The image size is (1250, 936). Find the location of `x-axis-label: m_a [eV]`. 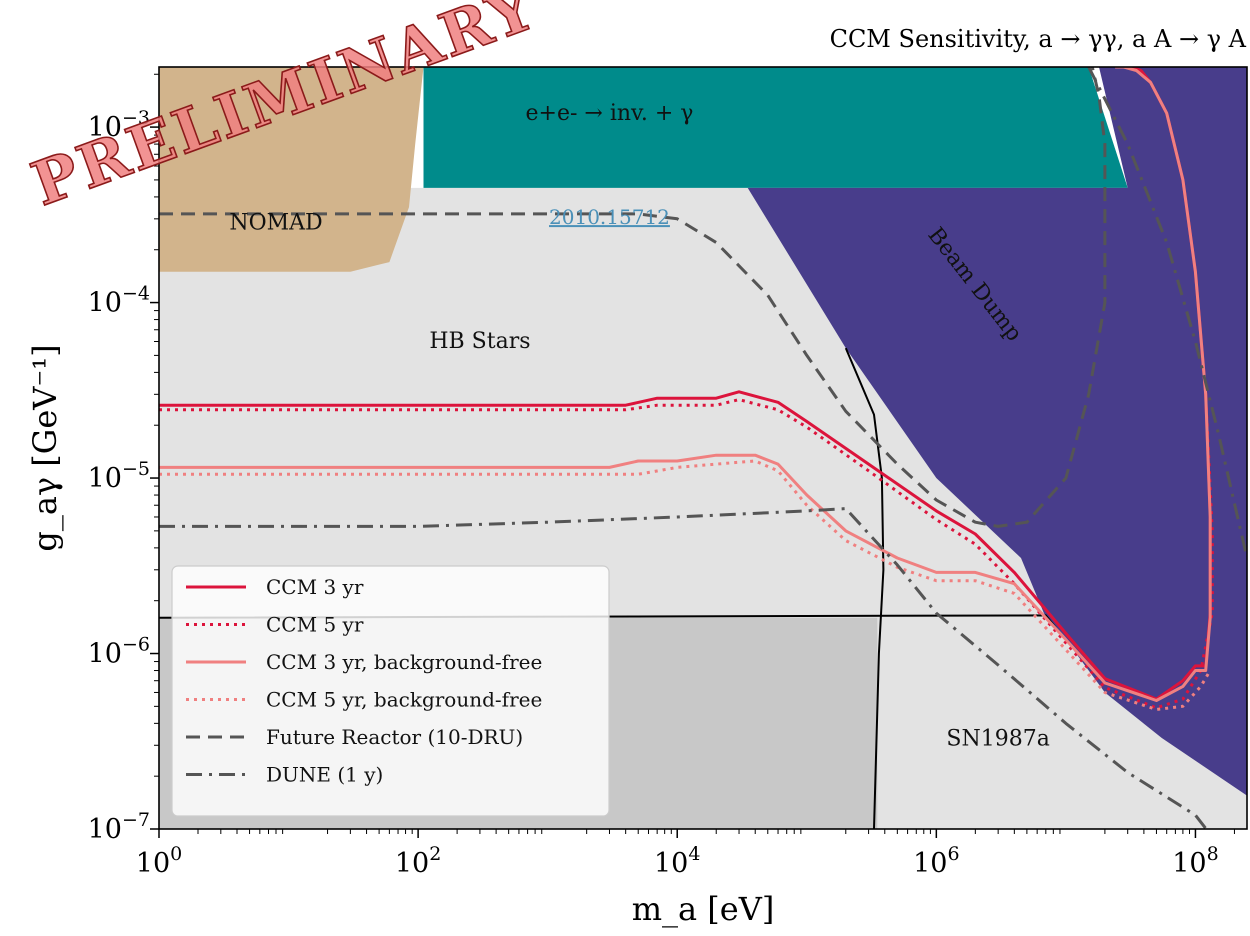

x-axis-label: m_a [eV] is located at coordinates (703, 909).